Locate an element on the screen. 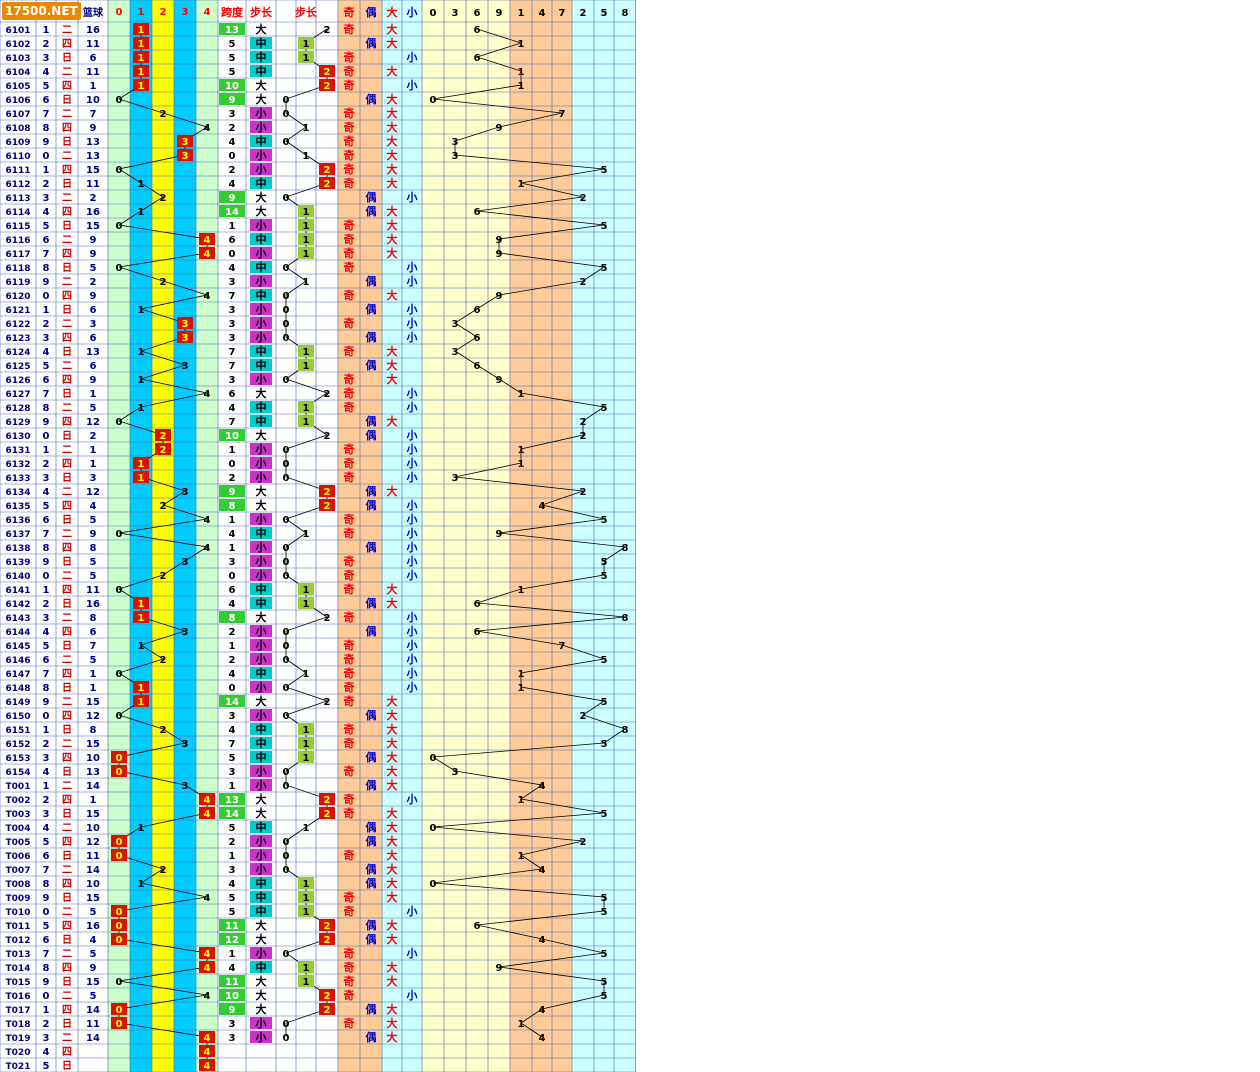 Image resolution: width=1260 pixels, height=1072 pixels. row-basketball: 9 is located at coordinates (93, 534).